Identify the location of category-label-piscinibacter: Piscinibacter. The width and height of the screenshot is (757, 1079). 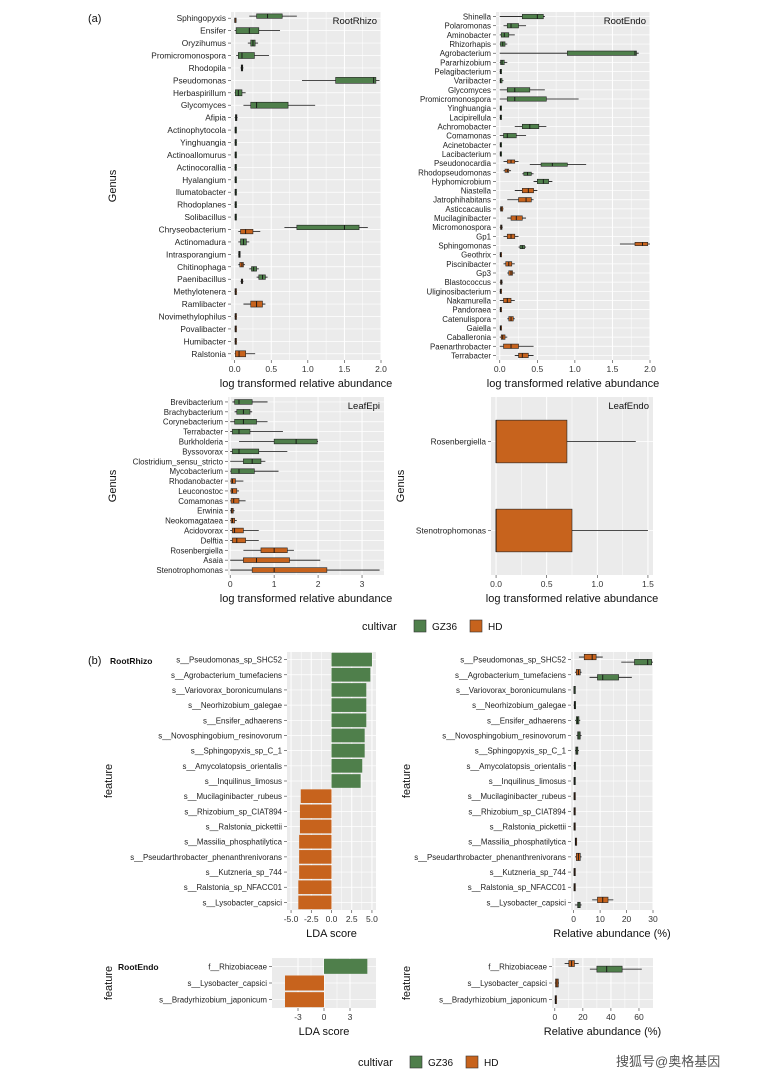
(468, 264).